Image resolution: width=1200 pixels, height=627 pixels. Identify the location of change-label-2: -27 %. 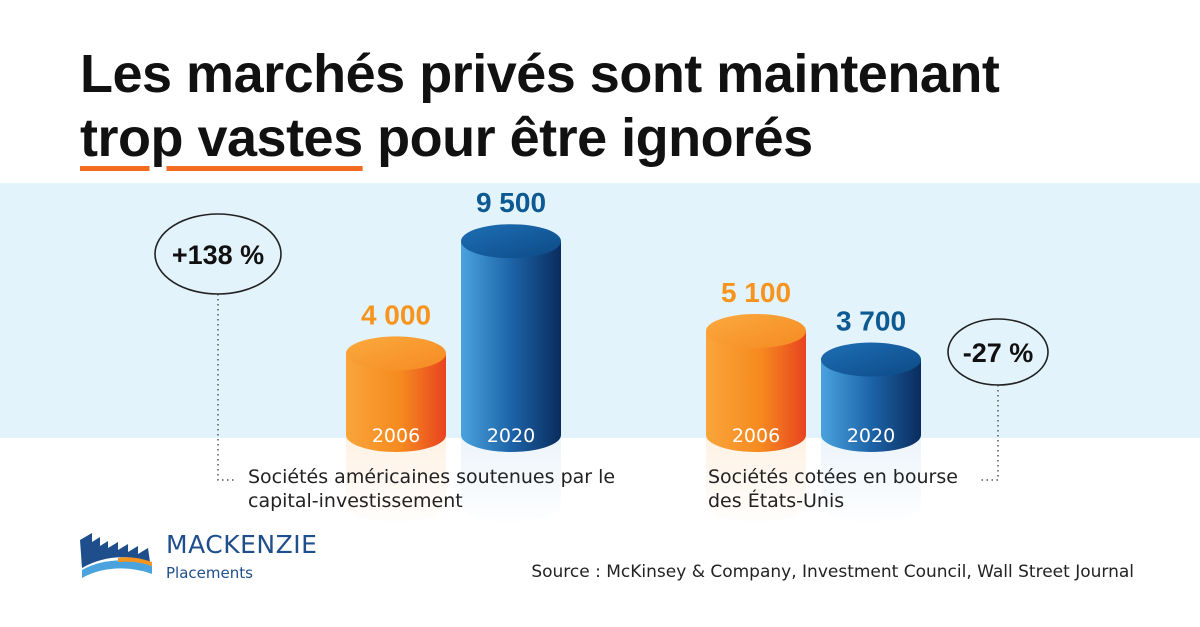
(998, 353).